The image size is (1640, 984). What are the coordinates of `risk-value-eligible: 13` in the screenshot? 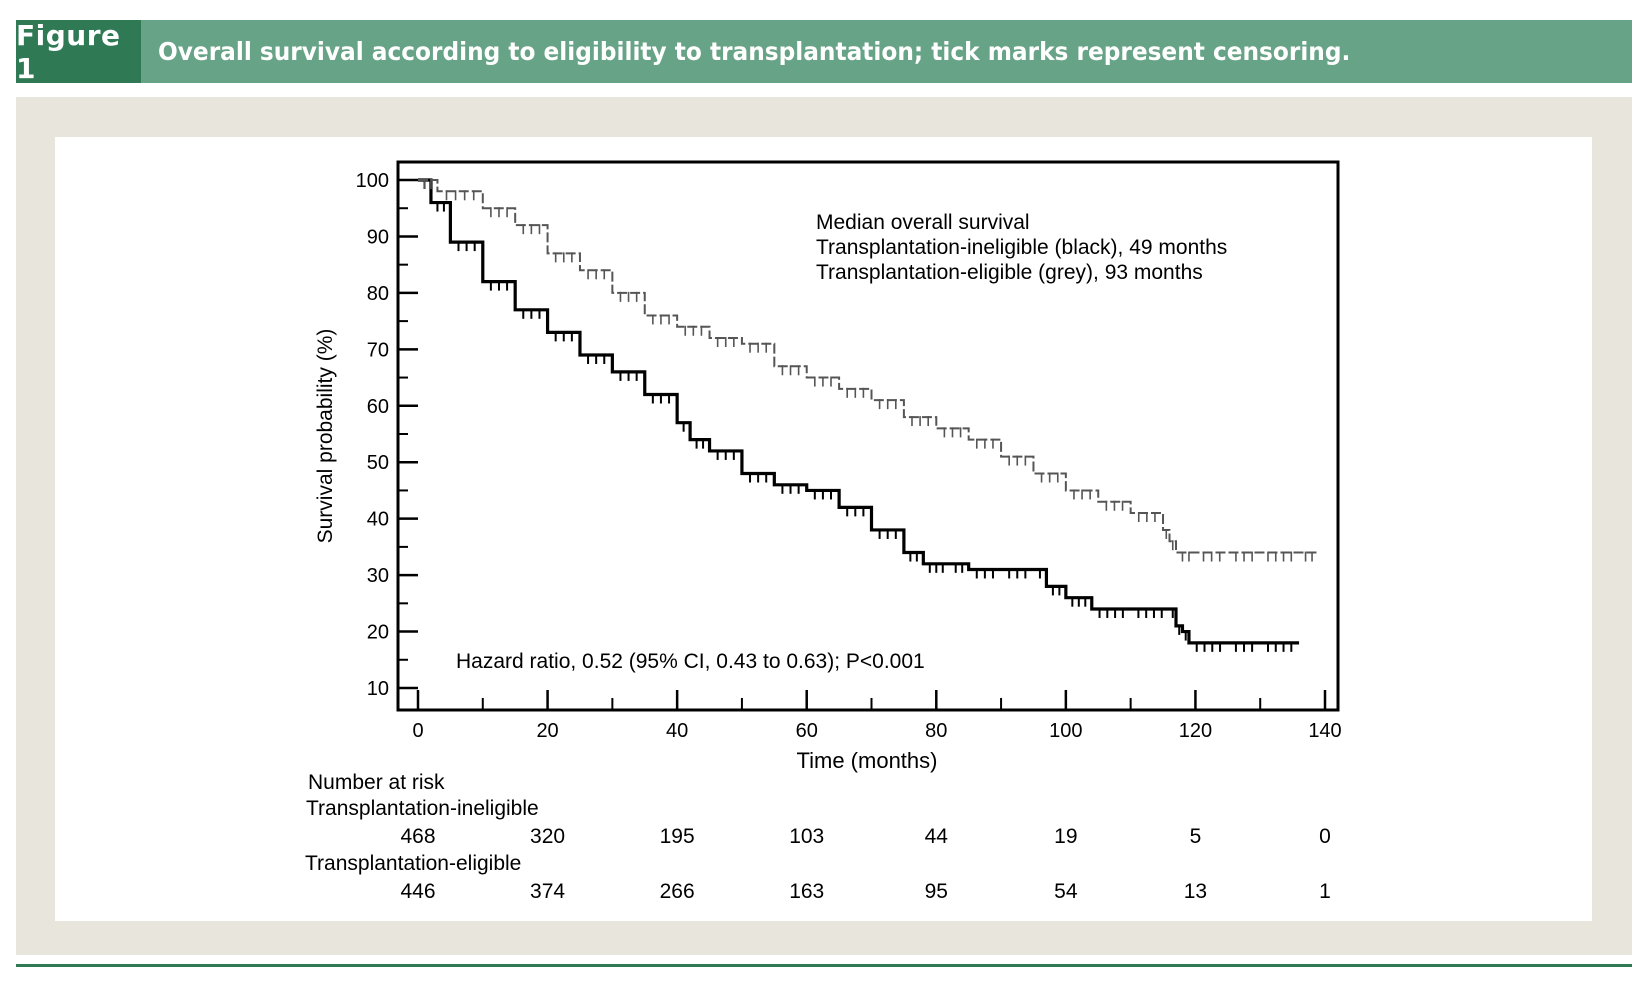 It's located at (1195, 891).